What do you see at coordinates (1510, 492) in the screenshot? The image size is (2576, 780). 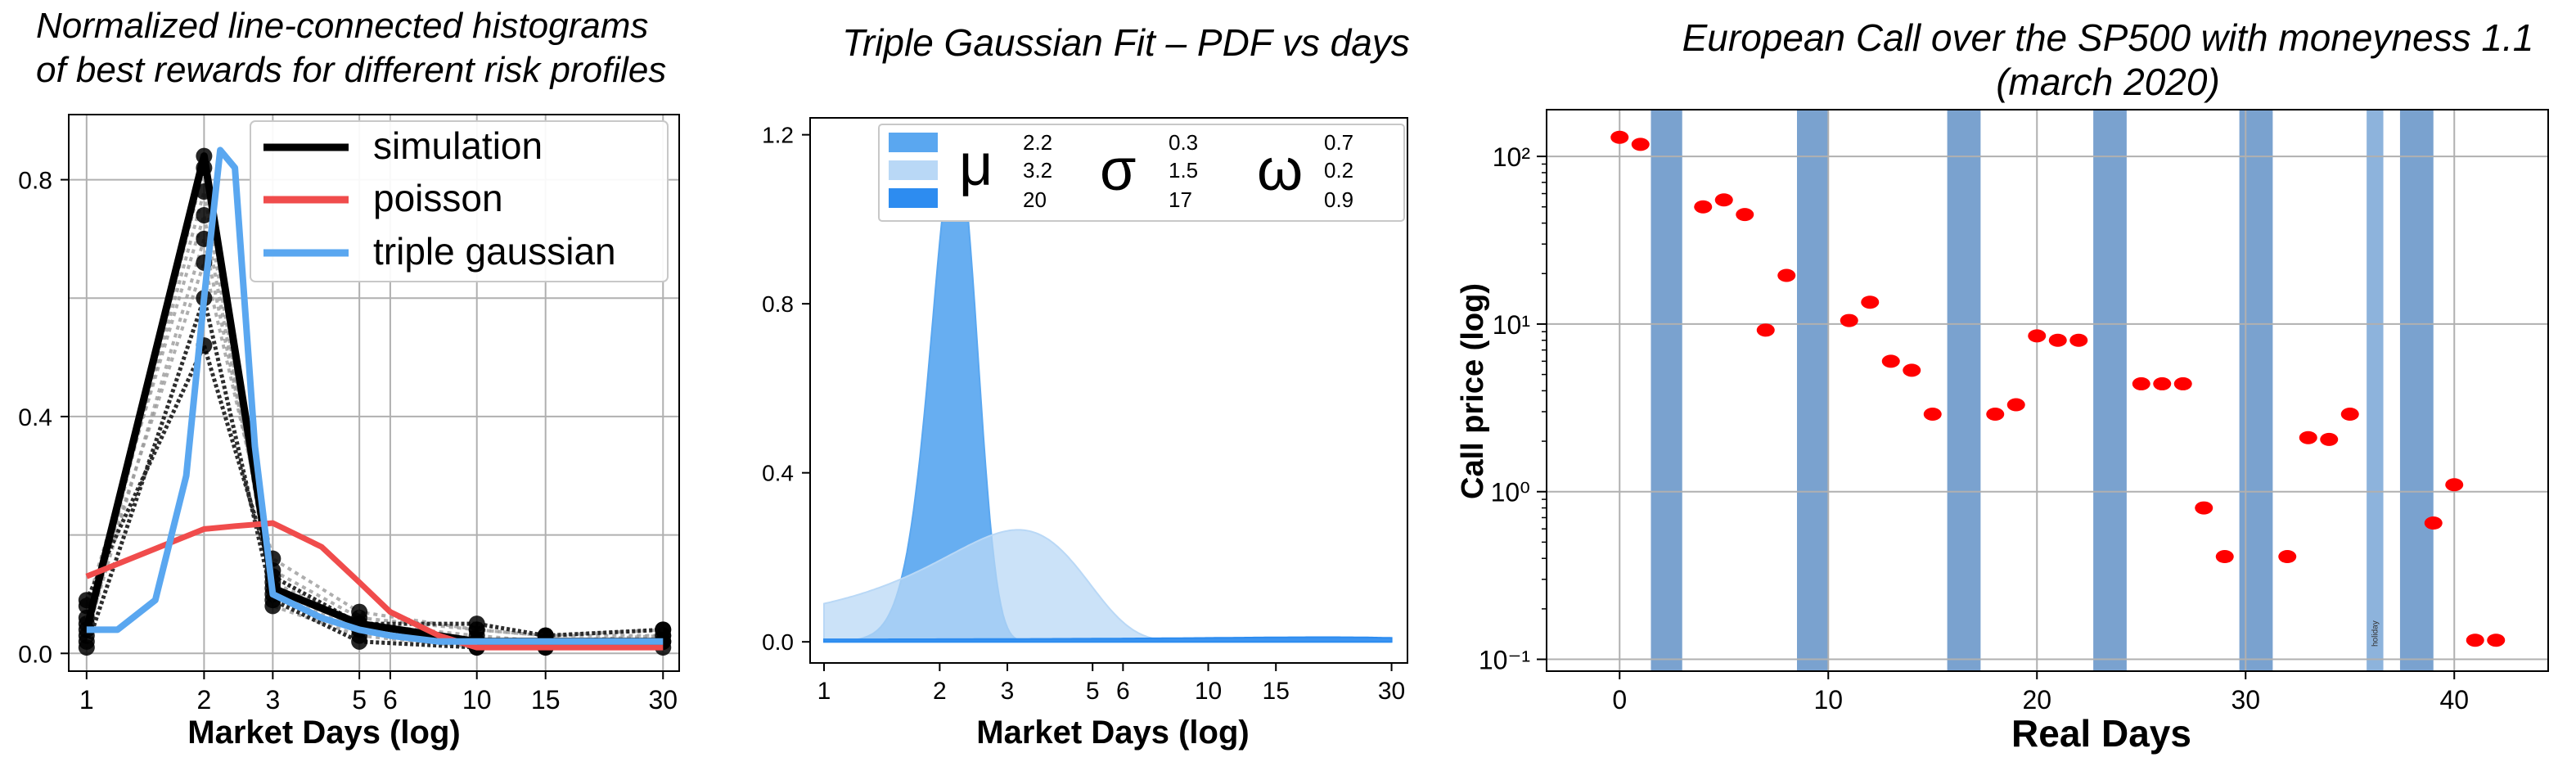 I see `p3-ytick-label-1: 10⁰` at bounding box center [1510, 492].